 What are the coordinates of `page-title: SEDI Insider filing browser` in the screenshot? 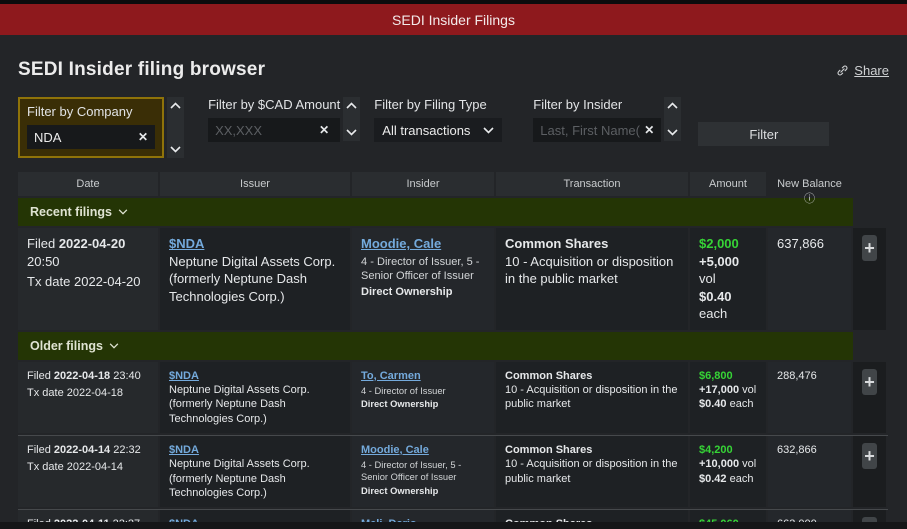 It's located at (142, 69).